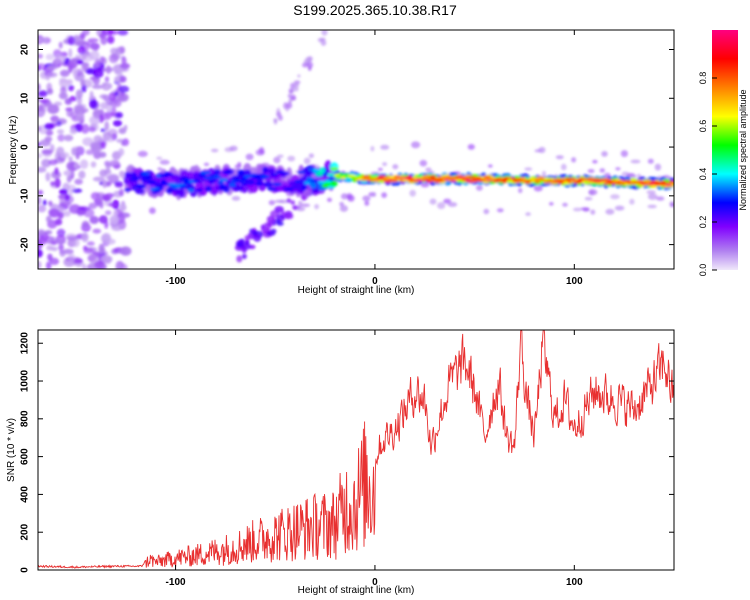  What do you see at coordinates (25, 195) in the screenshot?
I see `y-tick-label: -10` at bounding box center [25, 195].